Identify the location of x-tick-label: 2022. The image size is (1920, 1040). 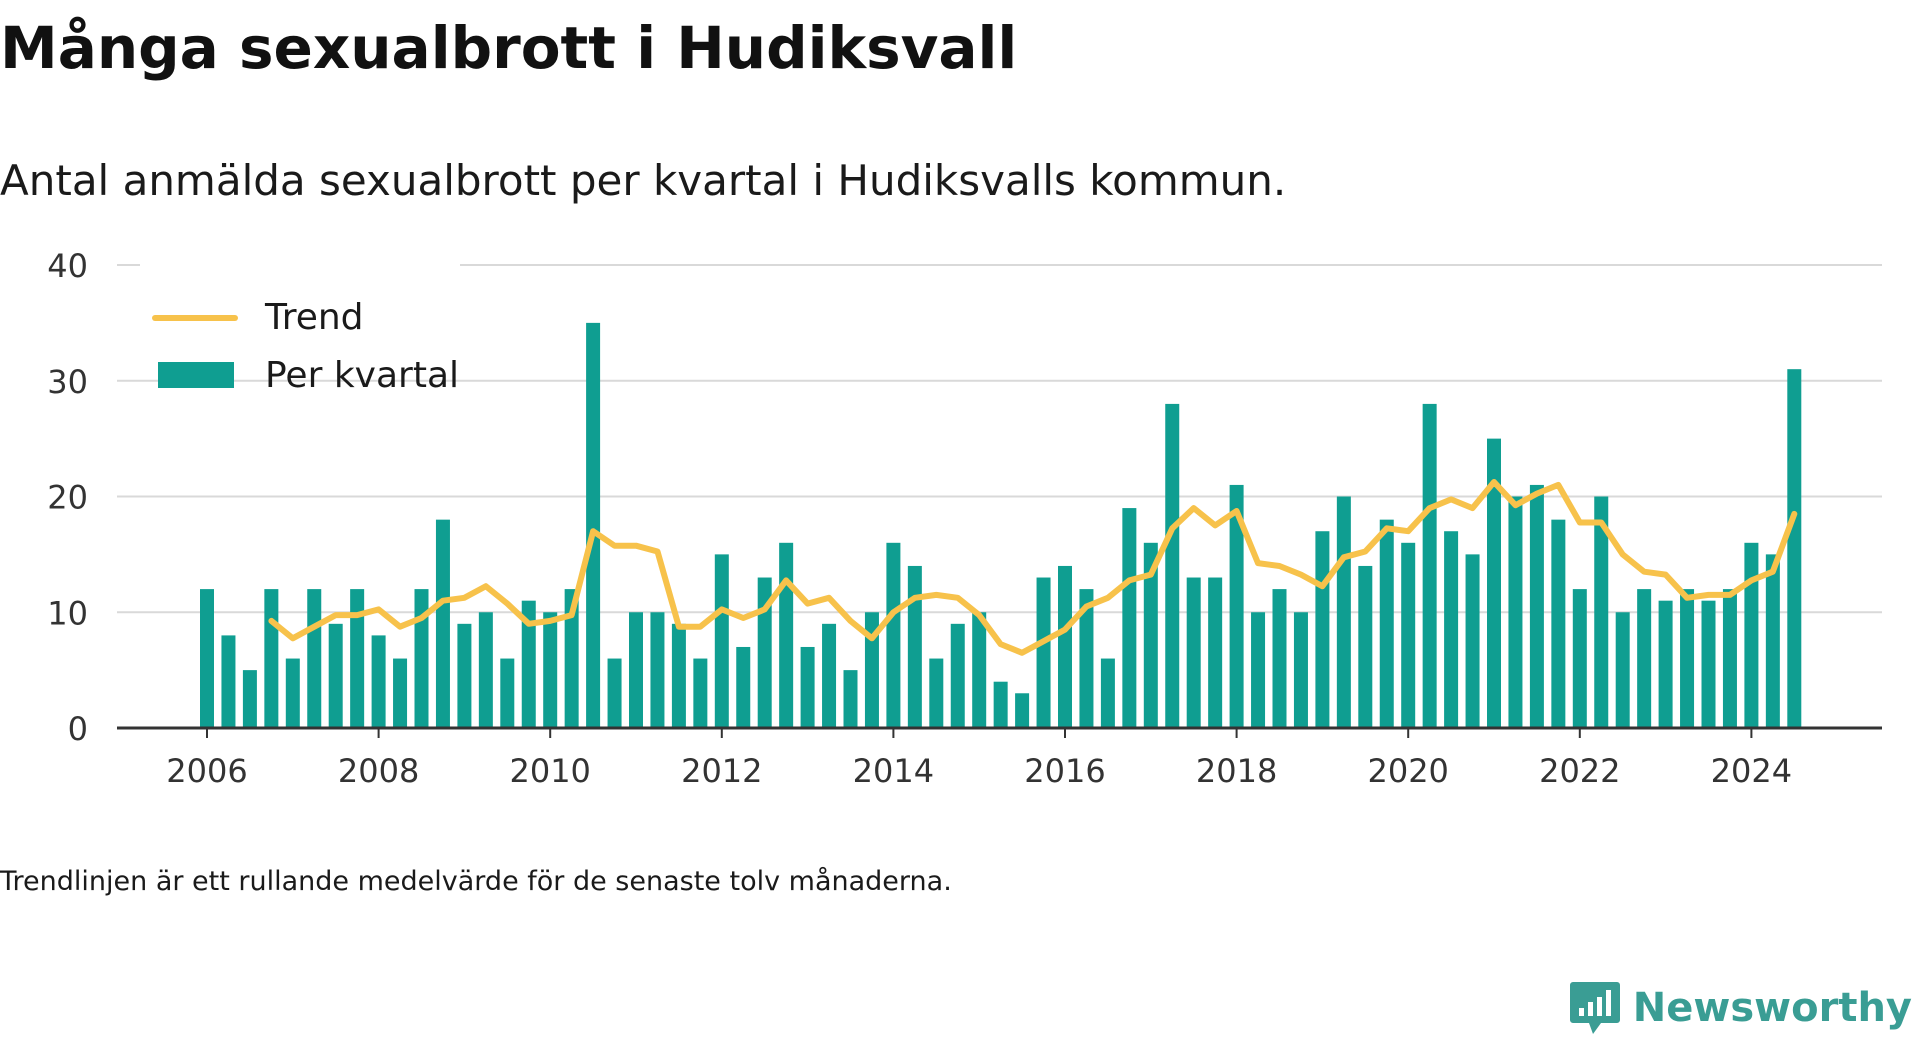
(1579, 771).